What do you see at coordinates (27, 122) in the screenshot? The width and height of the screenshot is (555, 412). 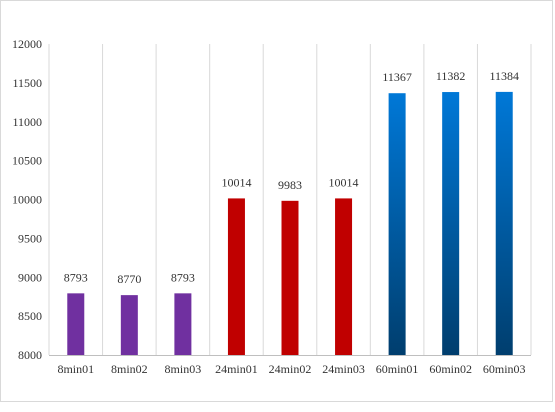 I see `y-tick-label: 11000` at bounding box center [27, 122].